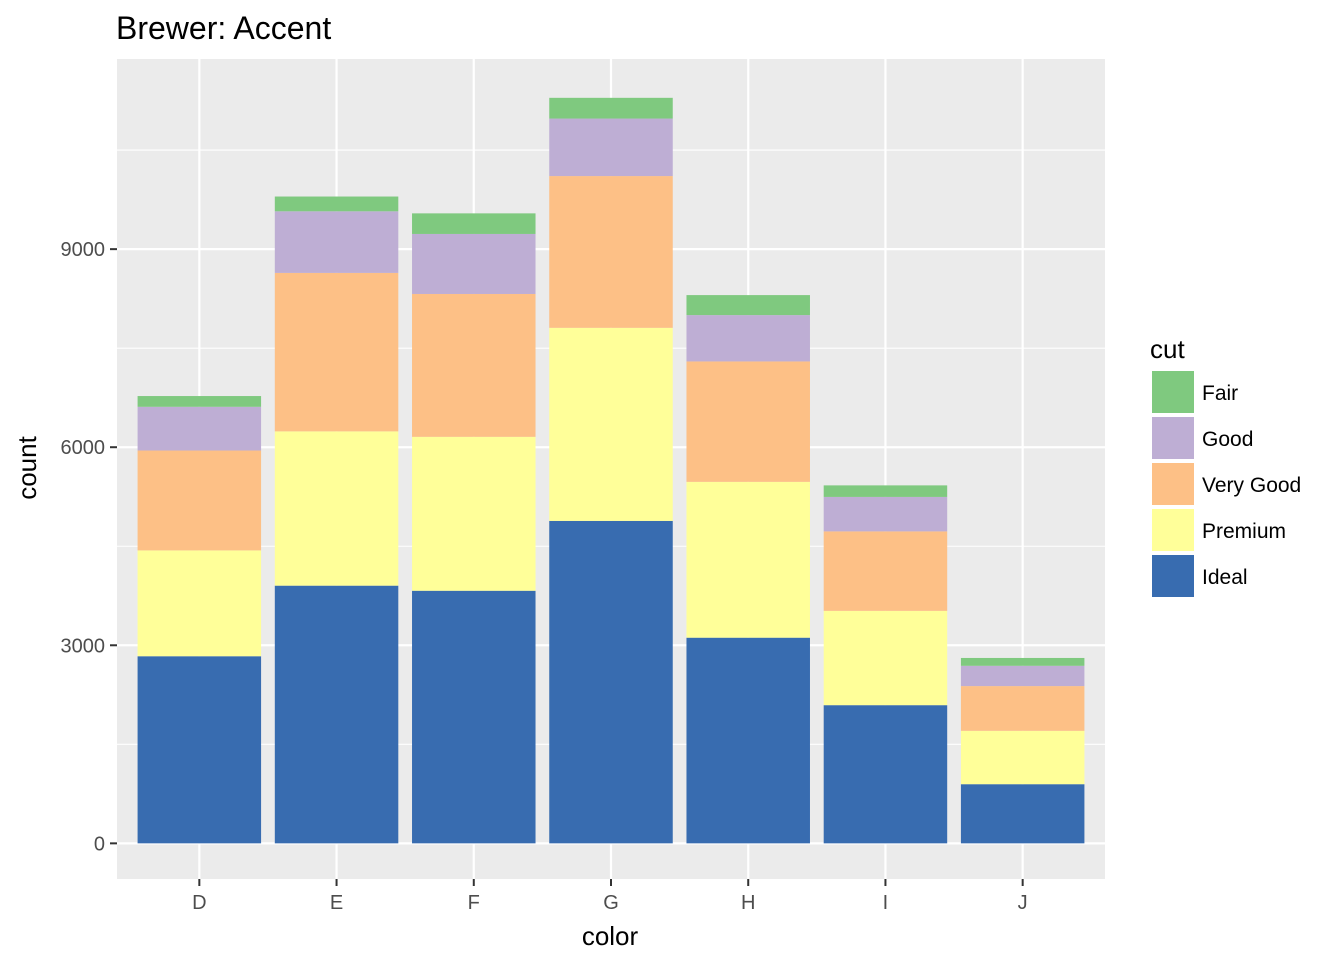 The image size is (1344, 960). Describe the element at coordinates (748, 559) in the screenshot. I see `bar-H-premium` at that location.